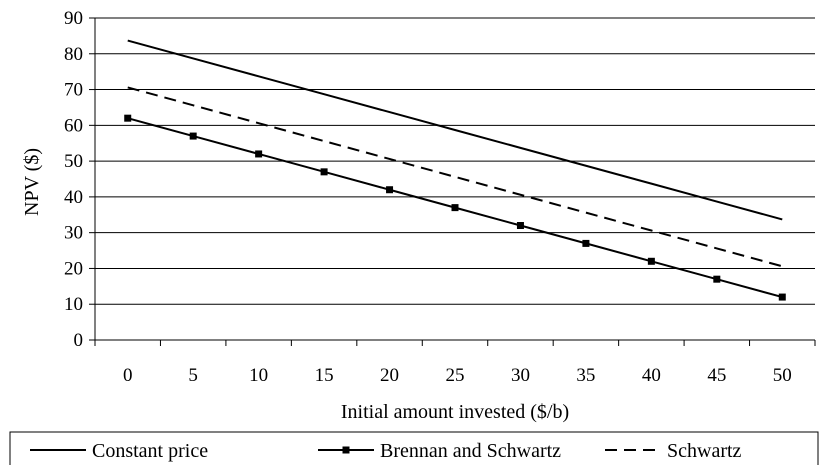 The width and height of the screenshot is (827, 470). What do you see at coordinates (32, 182) in the screenshot?
I see `y-axis-label: NPV ($)` at bounding box center [32, 182].